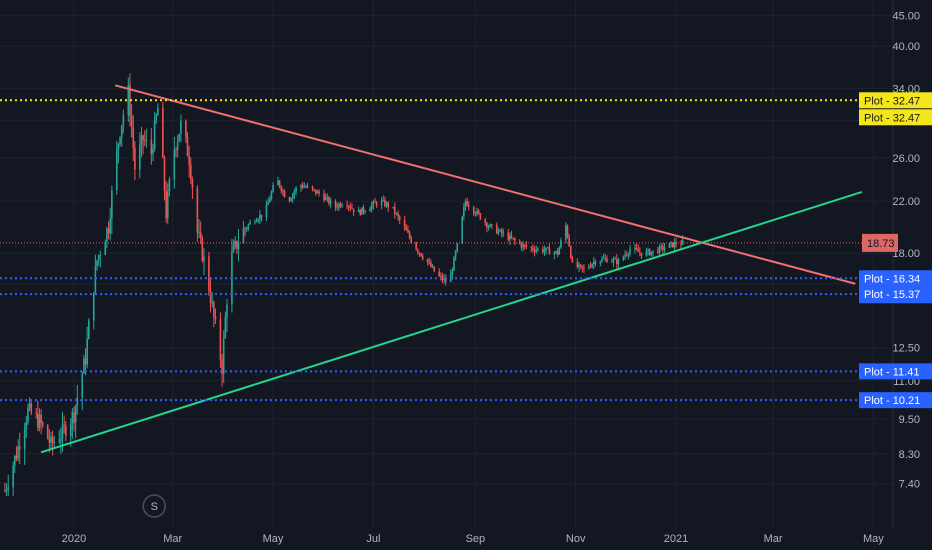 The height and width of the screenshot is (550, 932). Describe the element at coordinates (576, 539) in the screenshot. I see `x-tick-label: Nov` at that location.